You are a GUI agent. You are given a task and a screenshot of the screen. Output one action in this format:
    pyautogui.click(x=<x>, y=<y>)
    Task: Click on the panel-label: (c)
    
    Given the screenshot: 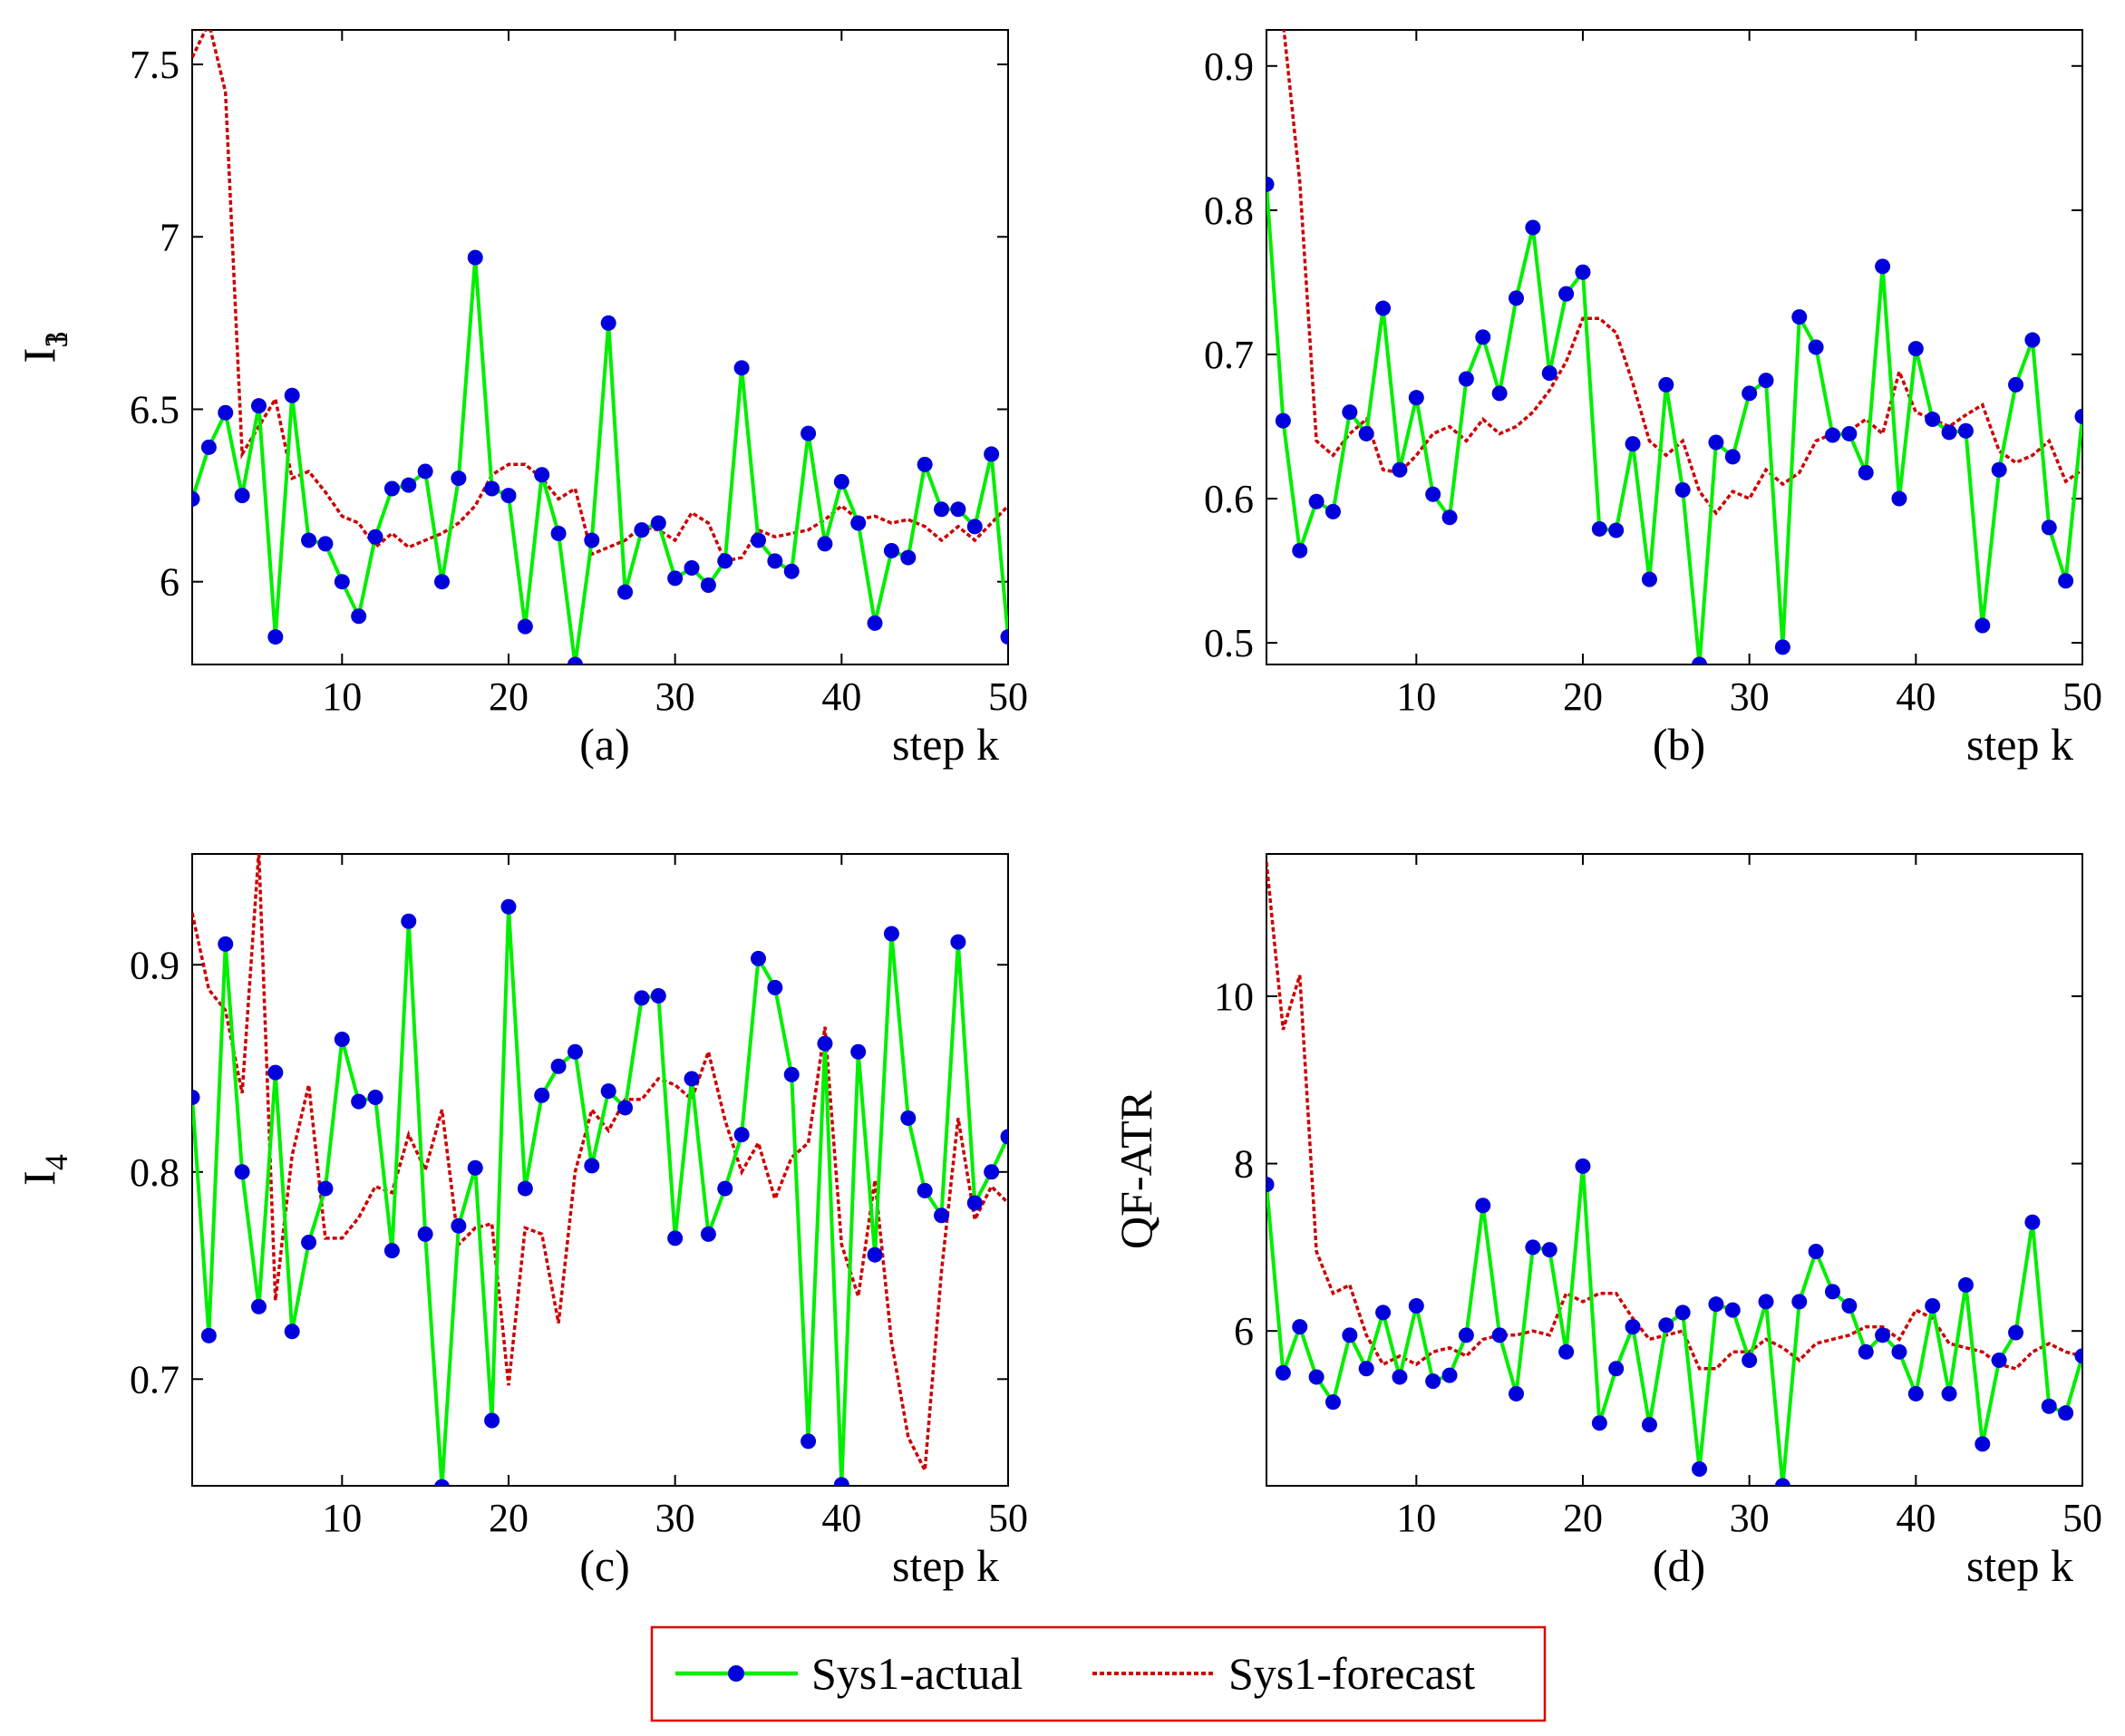 What is the action you would take?
    pyautogui.click(x=604, y=1565)
    